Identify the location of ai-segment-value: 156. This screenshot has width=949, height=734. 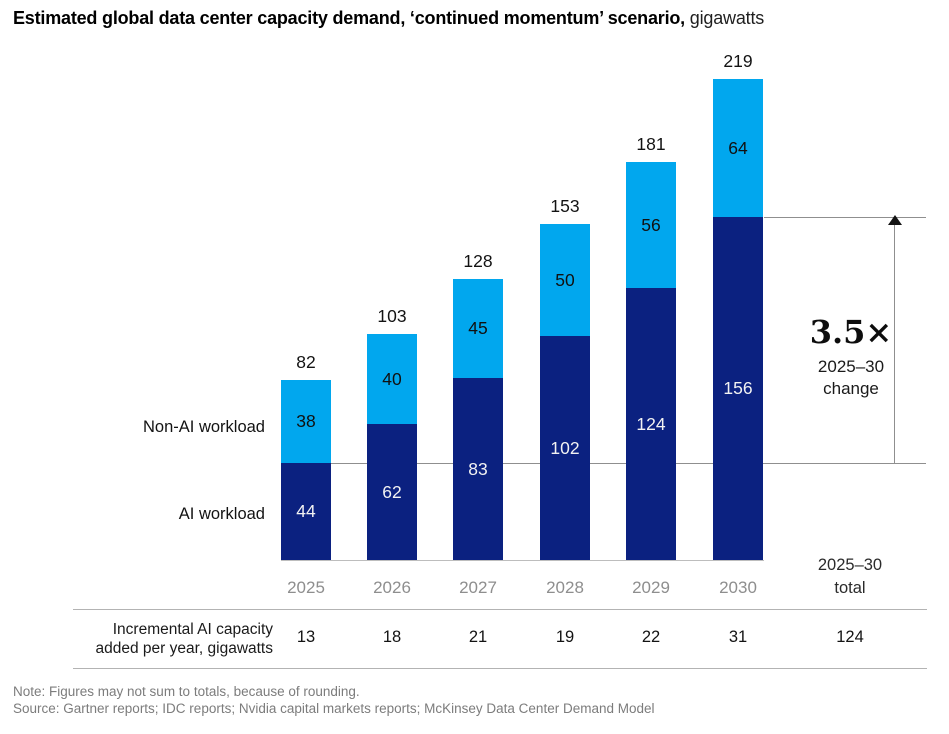
(738, 388).